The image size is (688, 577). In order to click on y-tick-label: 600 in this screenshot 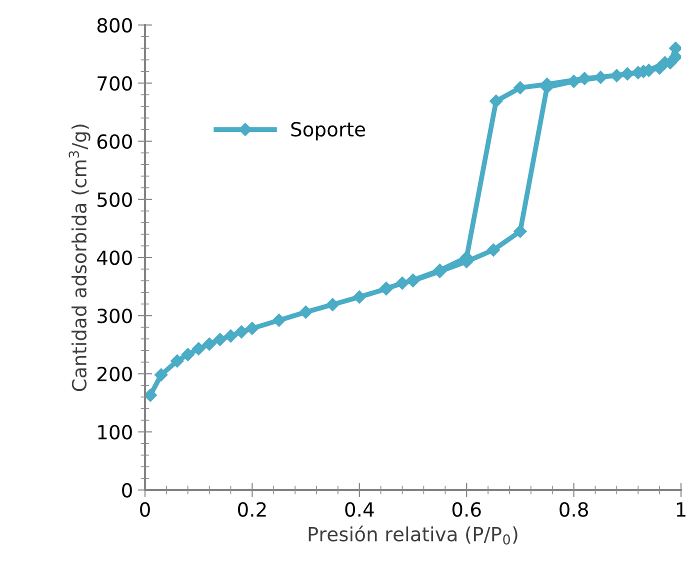, I will do `click(114, 141)`.